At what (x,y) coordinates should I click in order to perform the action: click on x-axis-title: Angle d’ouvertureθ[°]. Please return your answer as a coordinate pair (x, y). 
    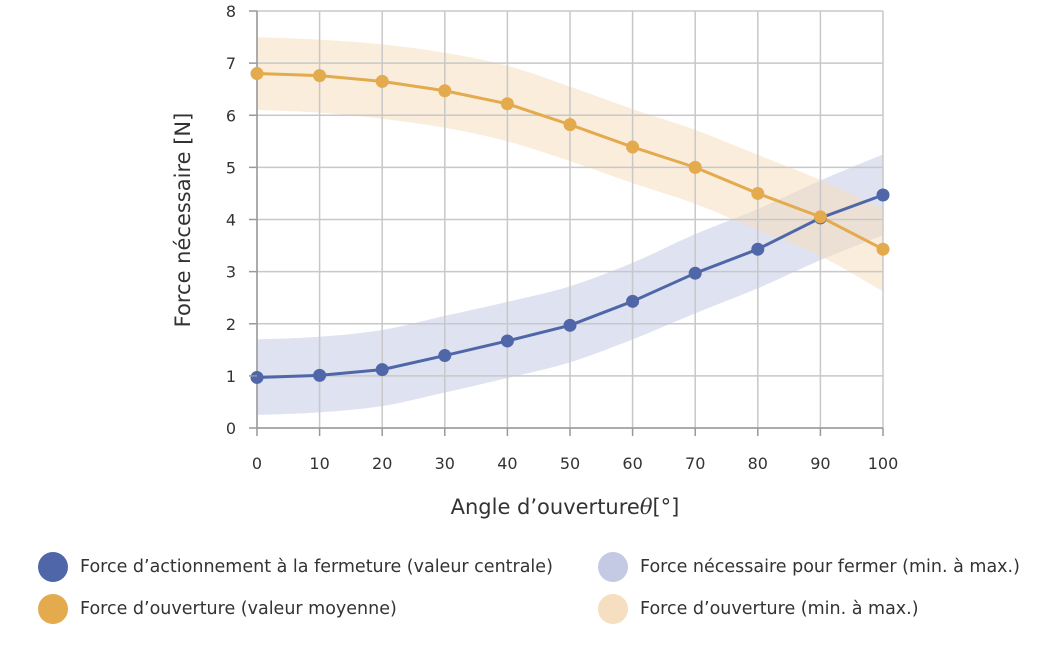
    Looking at the image, I should click on (565, 507).